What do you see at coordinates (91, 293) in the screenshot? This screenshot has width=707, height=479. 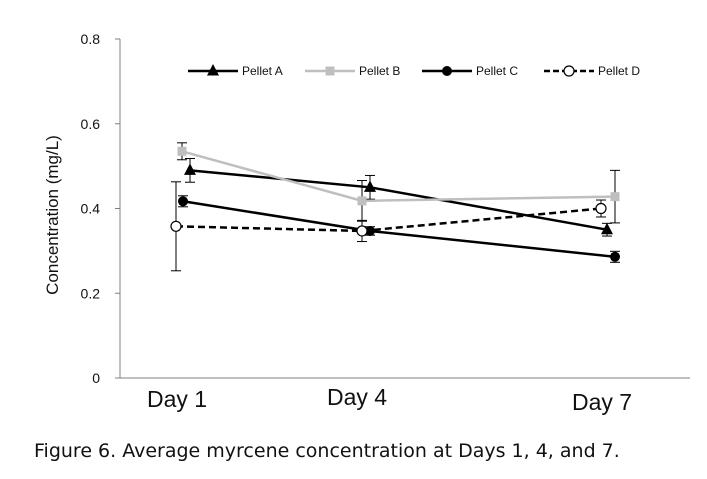 I see `y-tick-label: 0.2` at bounding box center [91, 293].